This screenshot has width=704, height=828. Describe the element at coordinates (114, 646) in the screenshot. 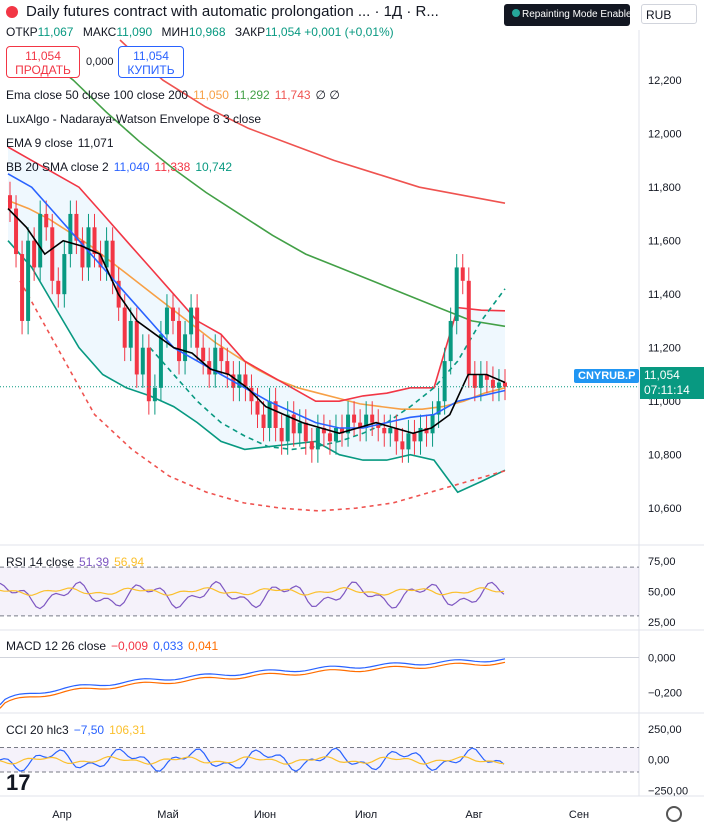

I see `macd-legend: MACD 12 26 close −0,009 0,033 0,041` at that location.